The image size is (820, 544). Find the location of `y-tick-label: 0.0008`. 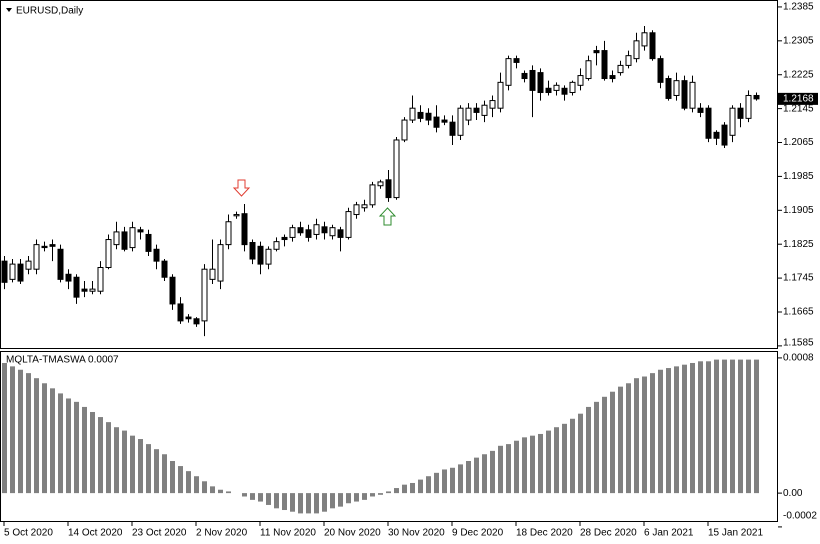

y-tick-label: 0.0008 is located at coordinates (798, 358).